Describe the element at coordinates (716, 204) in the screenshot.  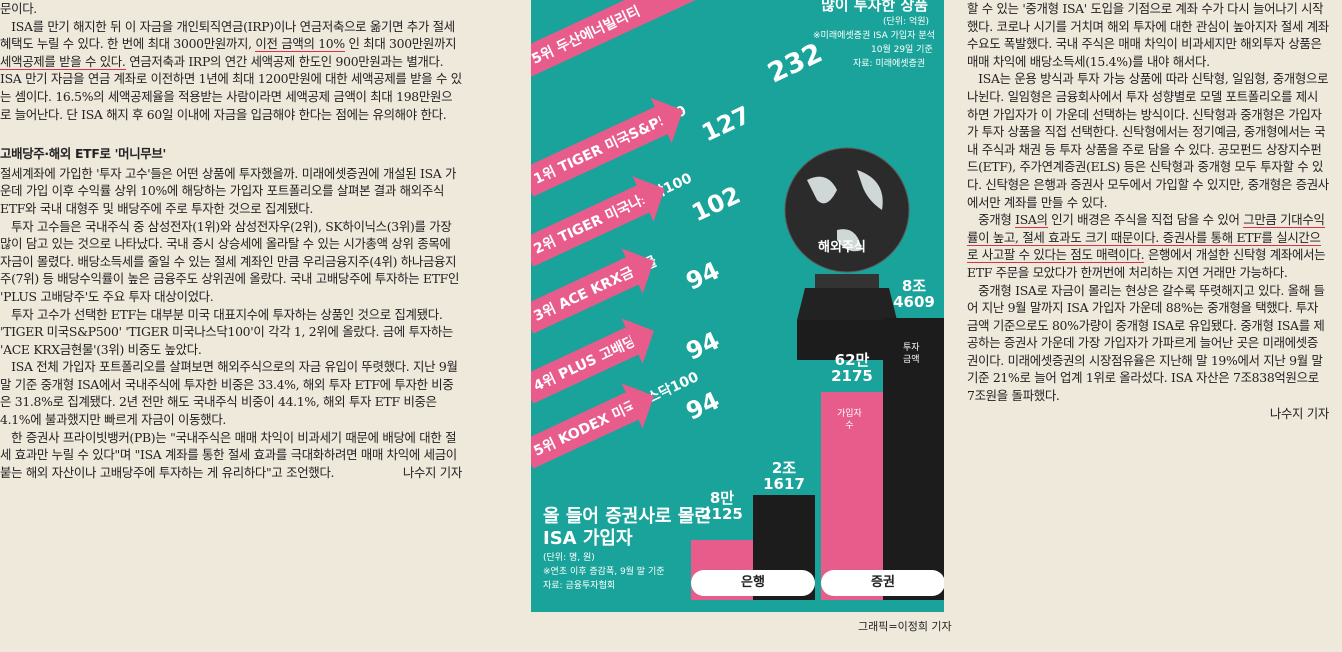
I see `etf-value-2: 102` at that location.